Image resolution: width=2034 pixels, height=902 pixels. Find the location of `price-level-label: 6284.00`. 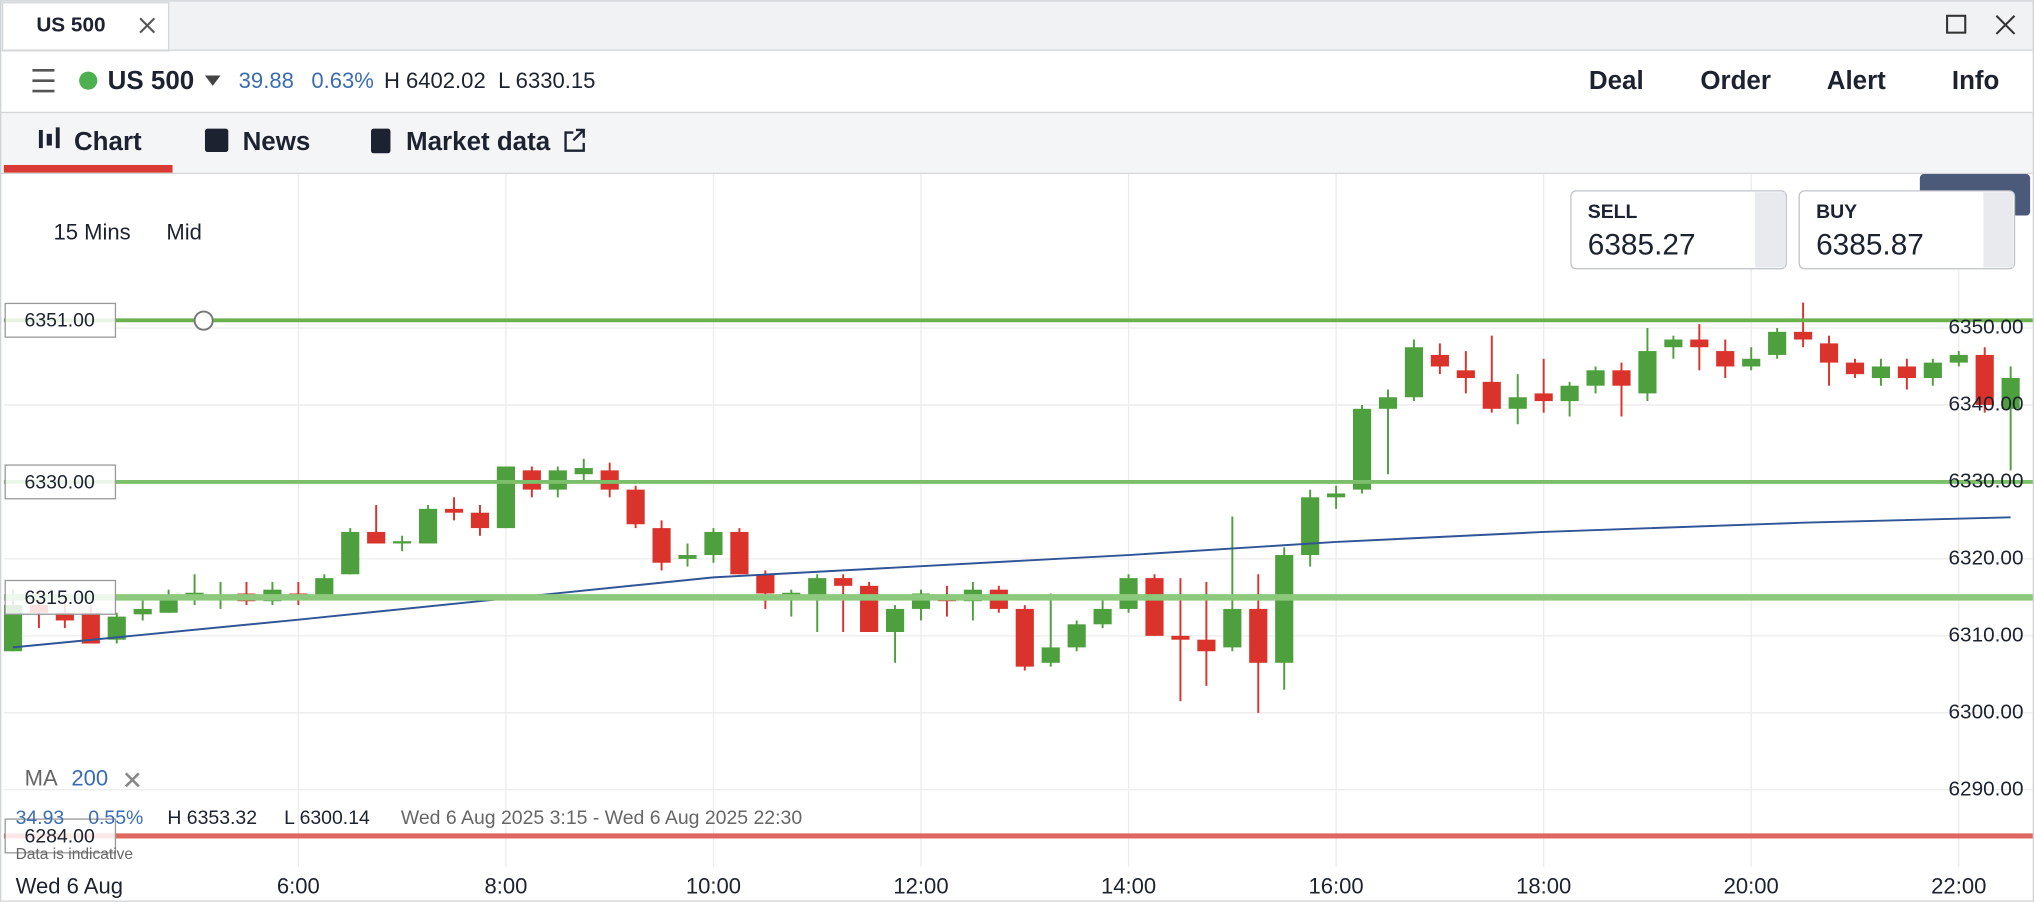

price-level-label: 6284.00 is located at coordinates (60, 836).